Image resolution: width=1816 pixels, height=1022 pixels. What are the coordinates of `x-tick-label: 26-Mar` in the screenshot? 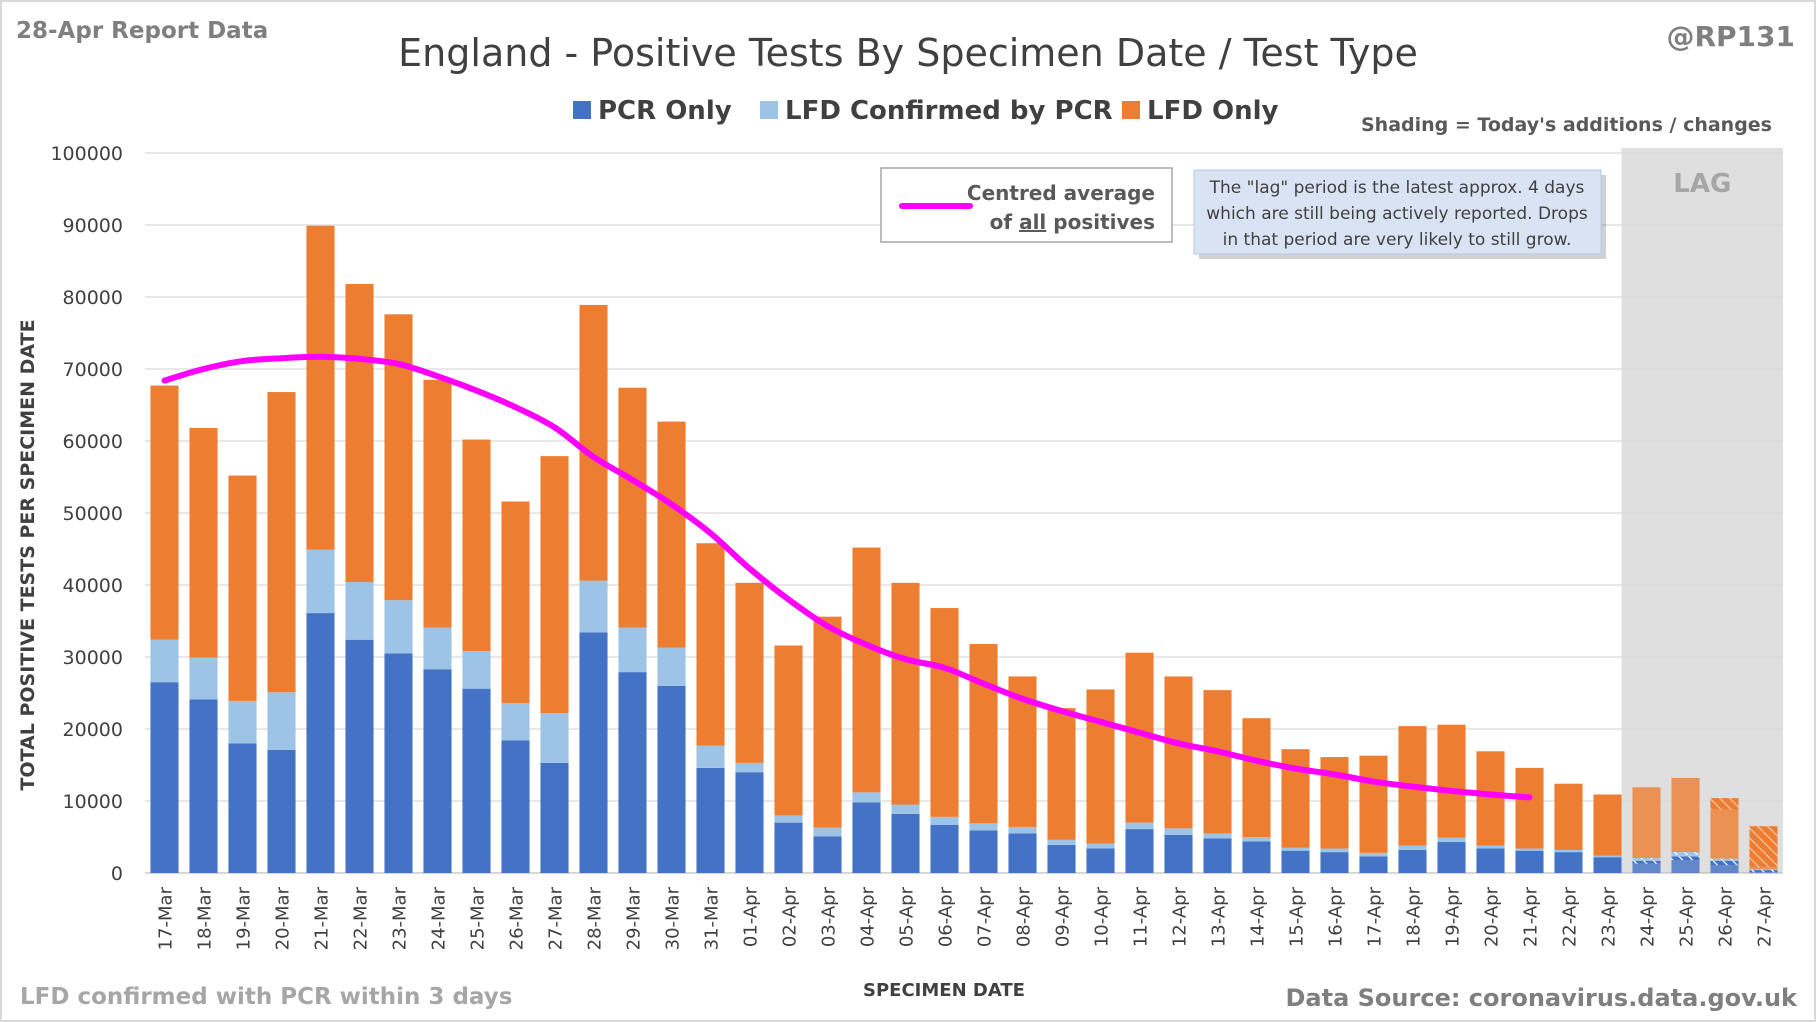 It's located at (517, 918).